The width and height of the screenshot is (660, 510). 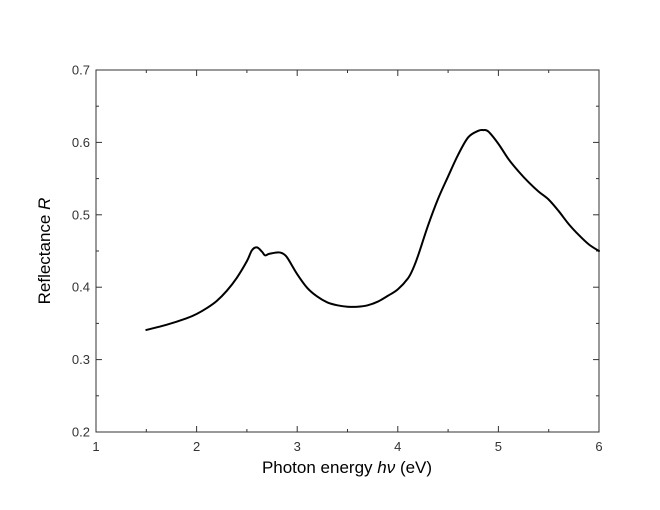 I want to click on x-tick-label: 2, so click(x=196, y=446).